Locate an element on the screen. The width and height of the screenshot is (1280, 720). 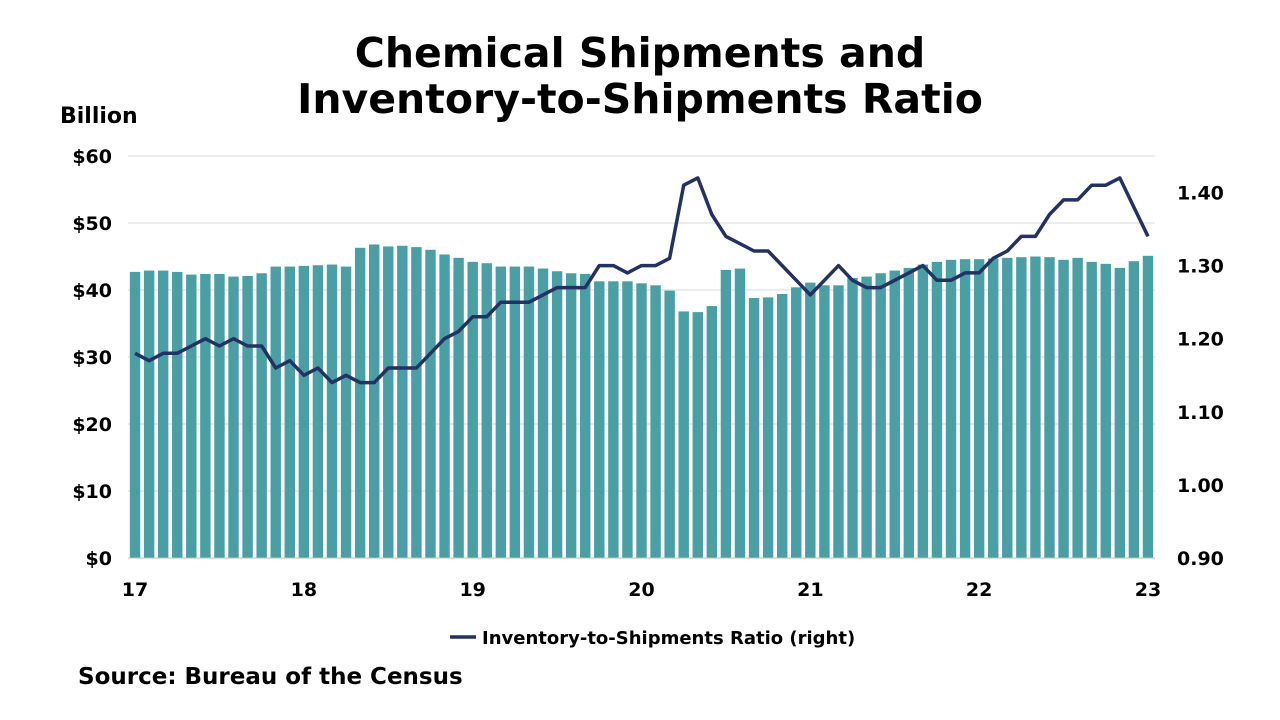
y-right-tick-label: 1.00 is located at coordinates (1200, 486).